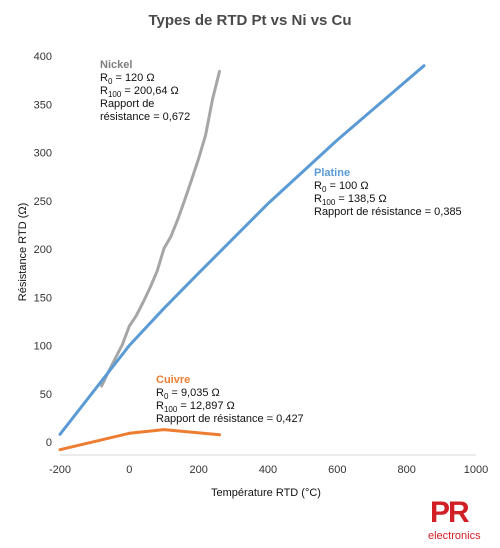  Describe the element at coordinates (341, 187) in the screenshot. I see `annotation-r0: R0 = 100 Ω` at that location.